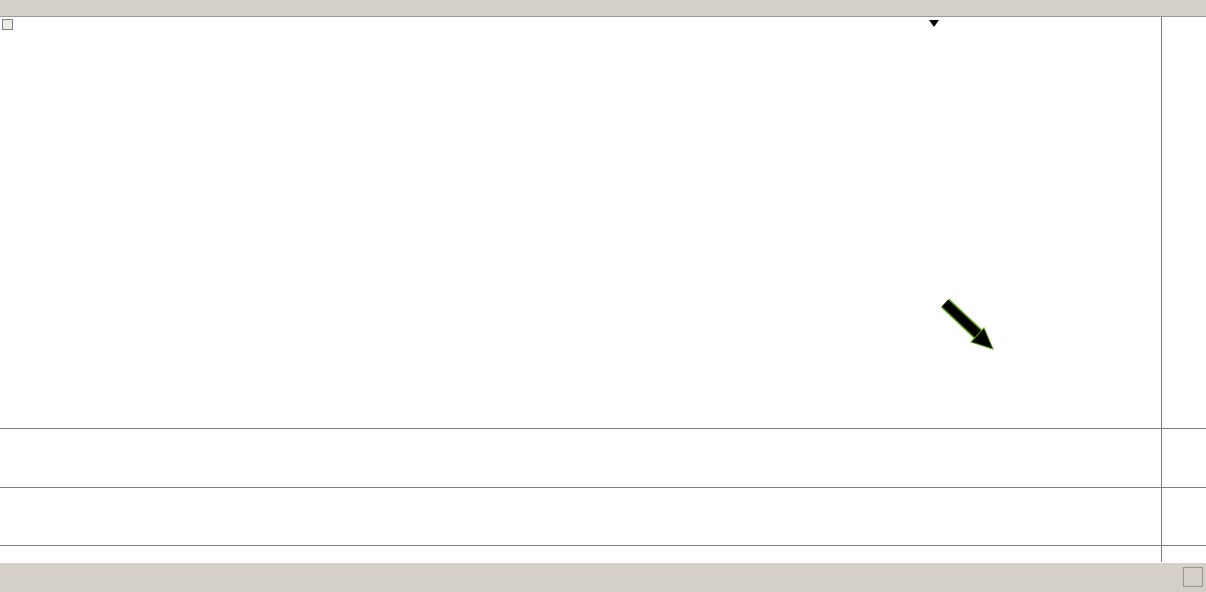 The image size is (1206, 592). I want to click on chart-title, so click(22, 24).